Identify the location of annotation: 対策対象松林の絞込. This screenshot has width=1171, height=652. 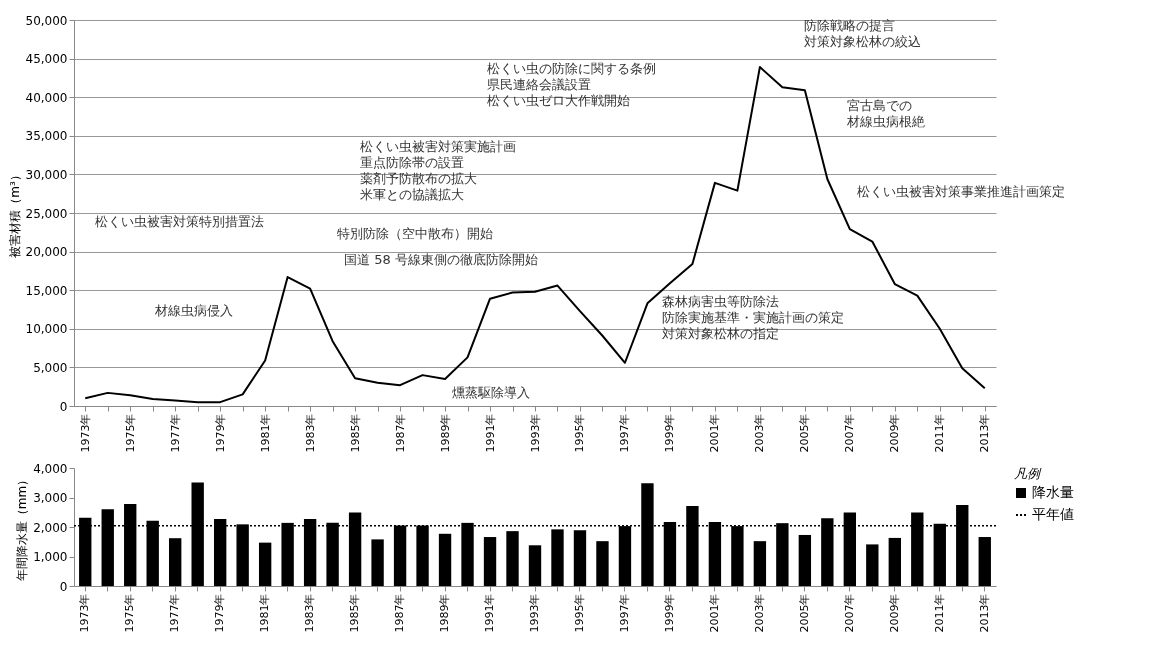
(862, 41).